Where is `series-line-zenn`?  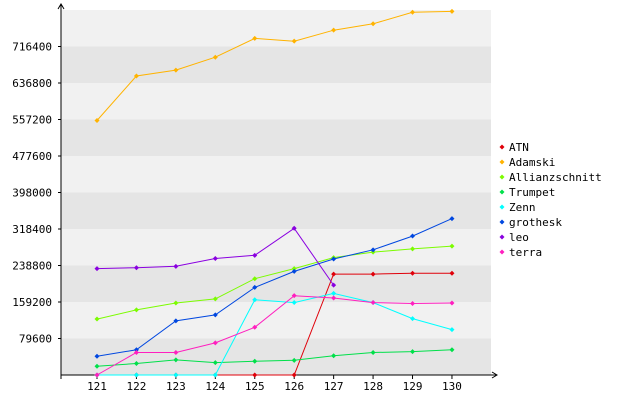 series-line-zenn is located at coordinates (275, 334).